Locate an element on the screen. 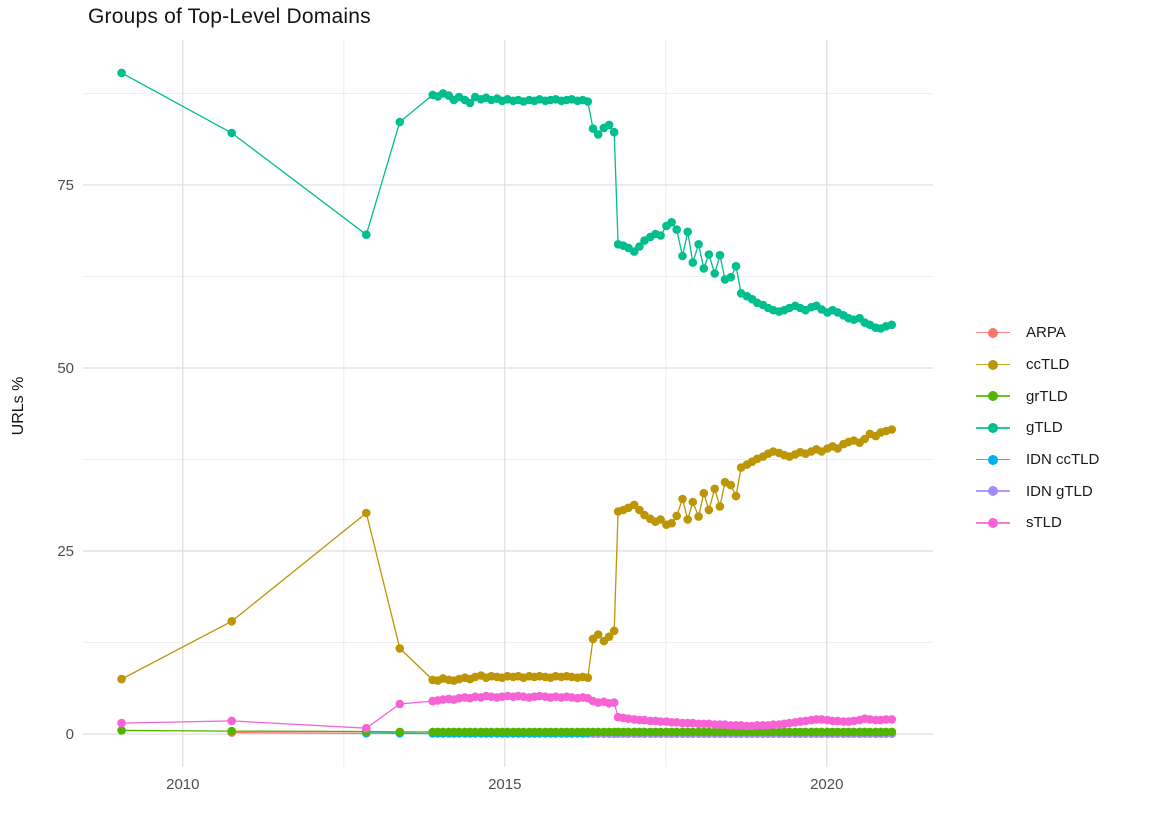 The width and height of the screenshot is (1164, 827). y-axis-title: URLs % is located at coordinates (18, 406).